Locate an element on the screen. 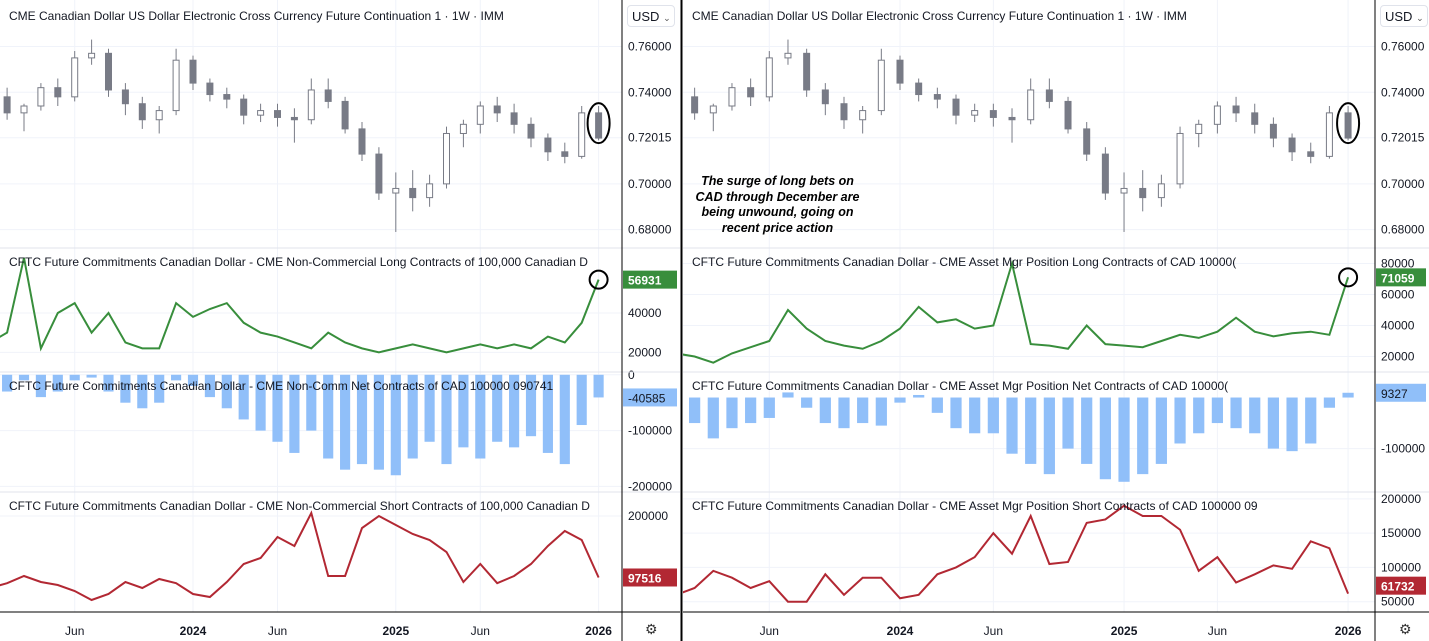  currency-selector-right: USD ⌄ is located at coordinates (1404, 16).